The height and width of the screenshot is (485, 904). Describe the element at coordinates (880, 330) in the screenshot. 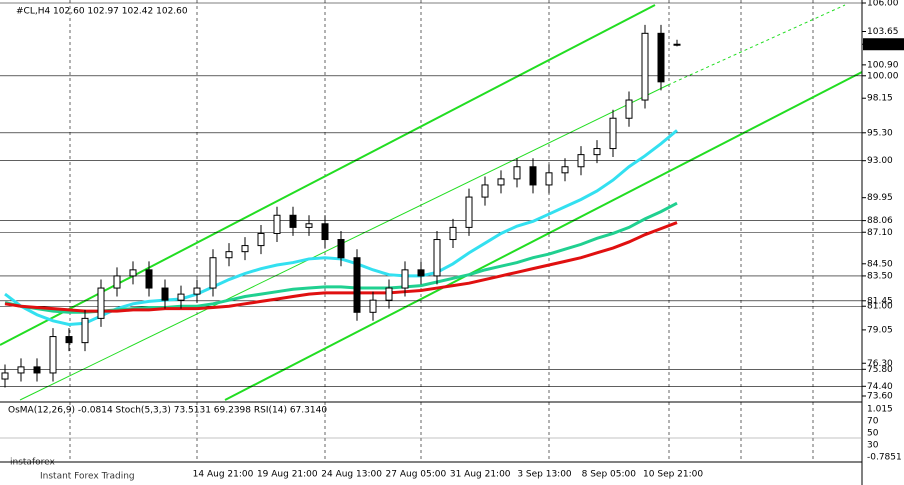

I see `y-tick-label: 79.05` at that location.